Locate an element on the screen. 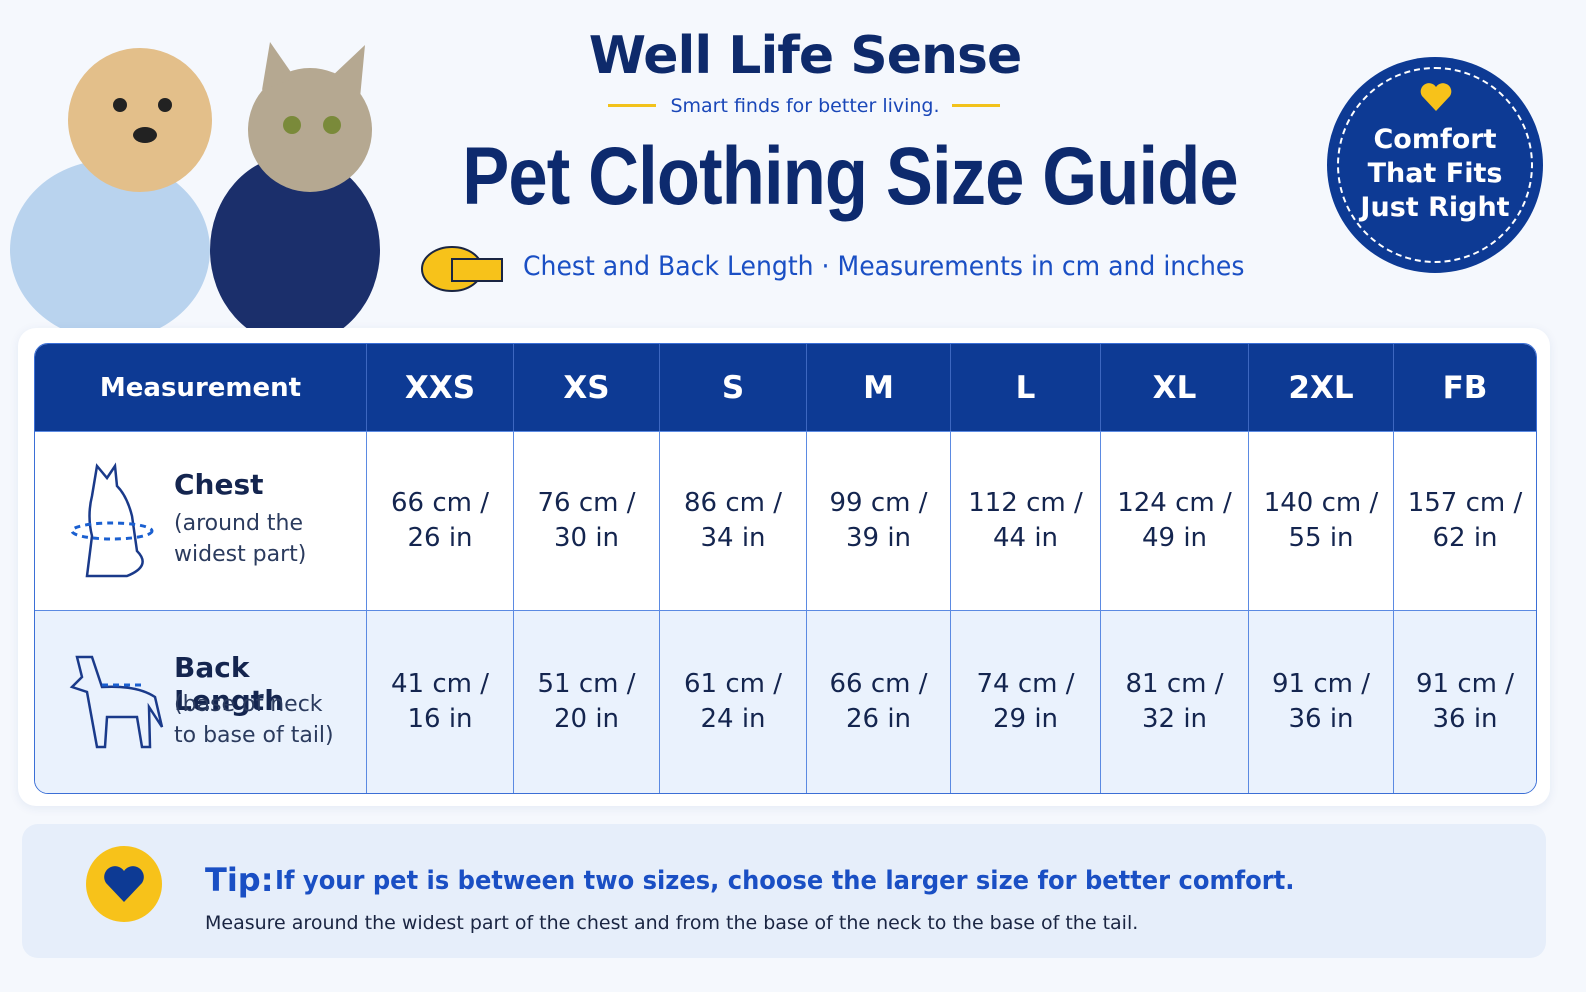 This screenshot has height=992, width=1586. size-value: 124 cm / 49 in is located at coordinates (1174, 520).